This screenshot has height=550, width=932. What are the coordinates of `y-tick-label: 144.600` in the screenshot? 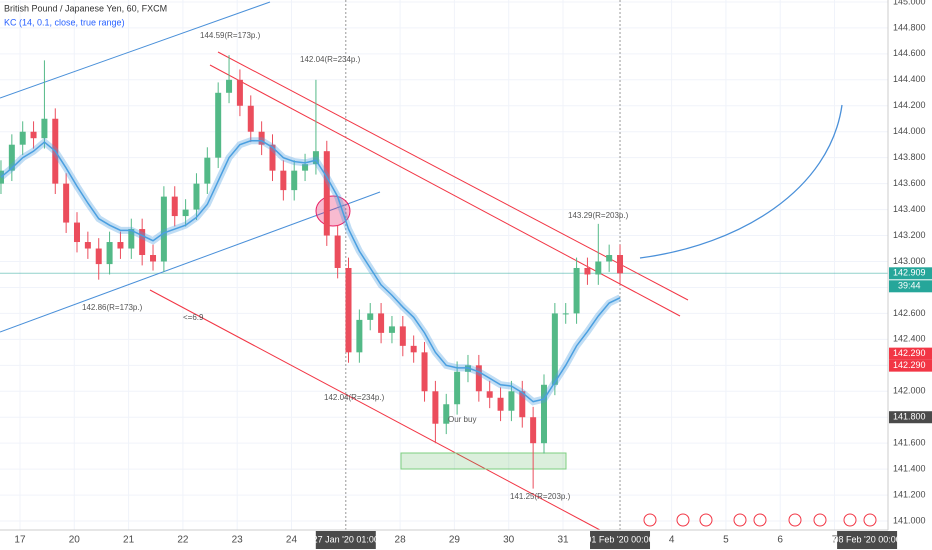 It's located at (909, 53).